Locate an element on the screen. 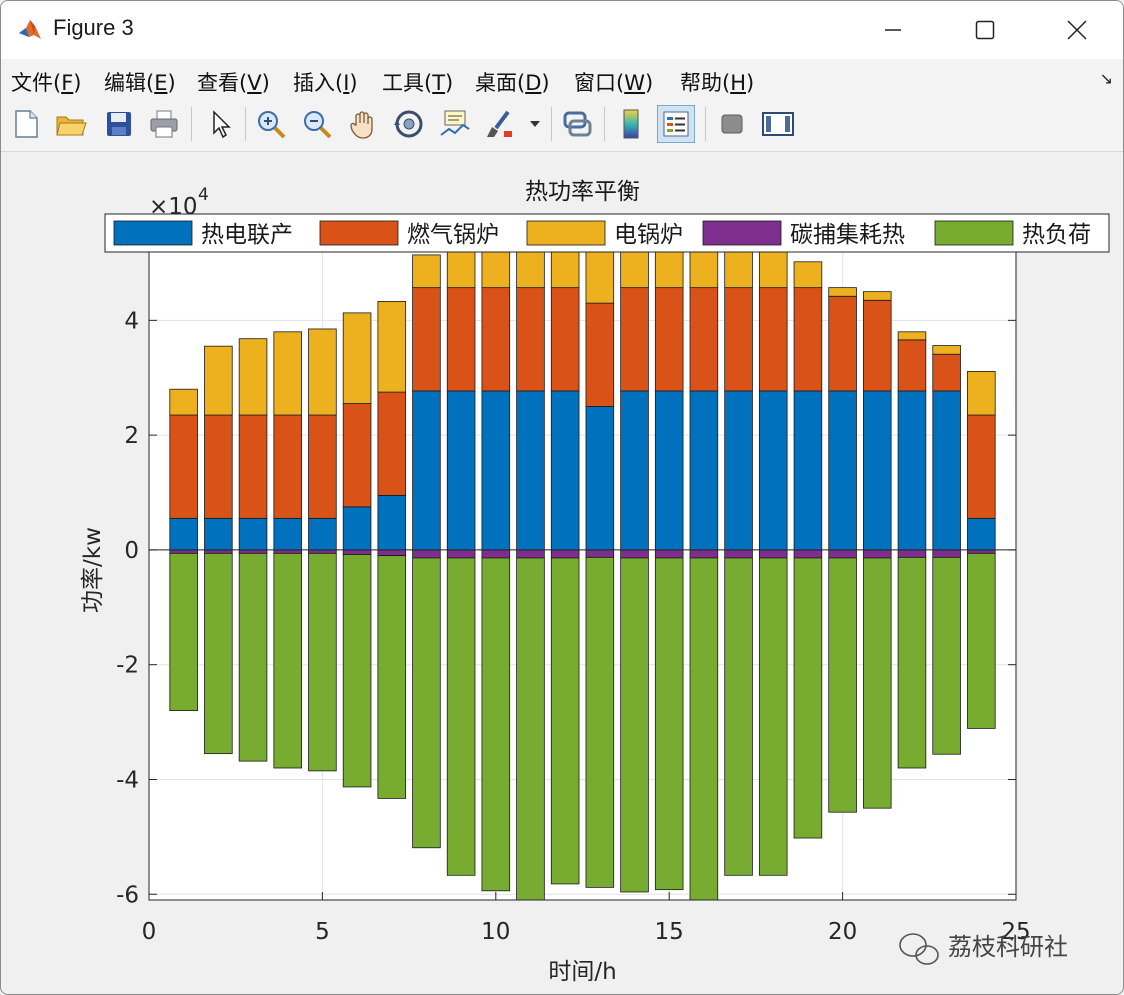 The width and height of the screenshot is (1124, 995). maximize-button is located at coordinates (985, 30).